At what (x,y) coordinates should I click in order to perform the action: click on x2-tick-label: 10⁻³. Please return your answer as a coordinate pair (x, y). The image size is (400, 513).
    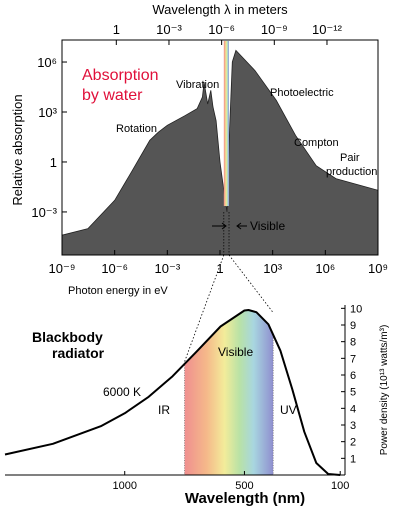
    Looking at the image, I should click on (169, 29).